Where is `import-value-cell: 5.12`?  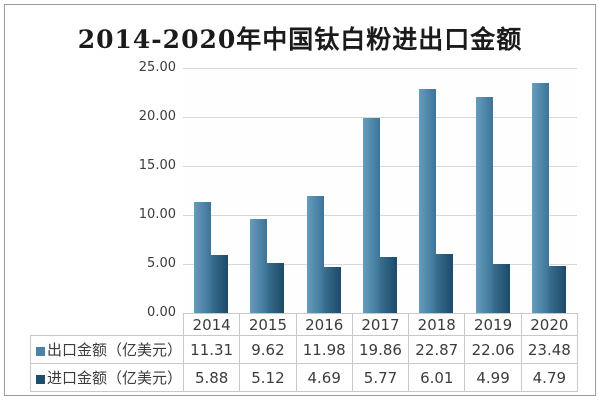
import-value-cell: 5.12 is located at coordinates (268, 377).